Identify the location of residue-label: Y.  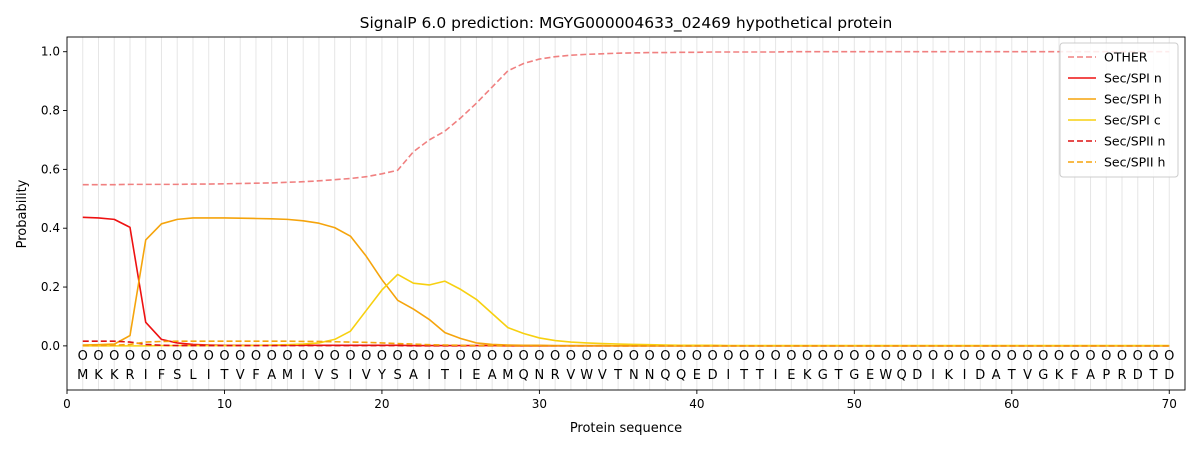
(381, 375).